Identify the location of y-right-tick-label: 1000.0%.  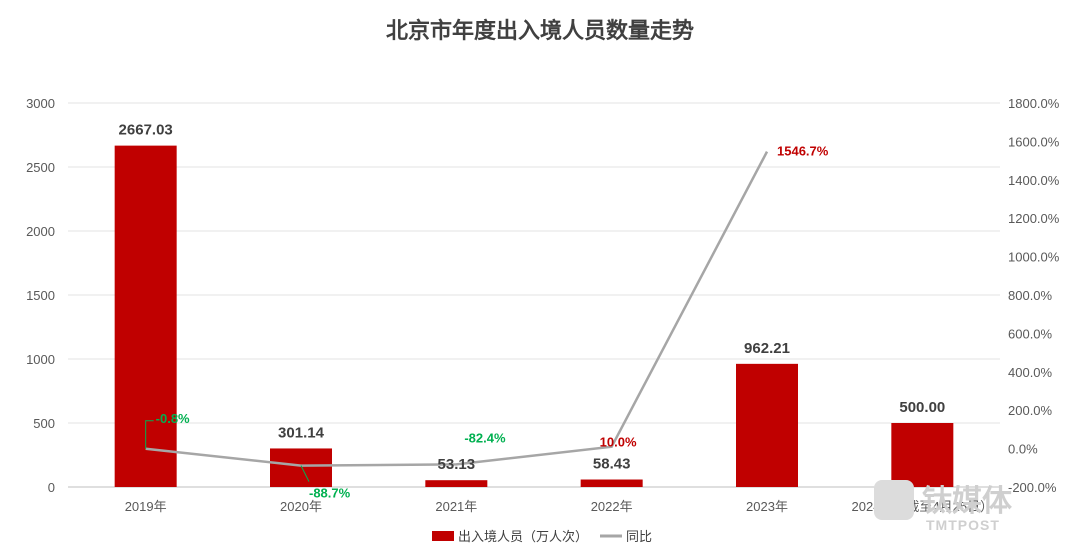
(1034, 257).